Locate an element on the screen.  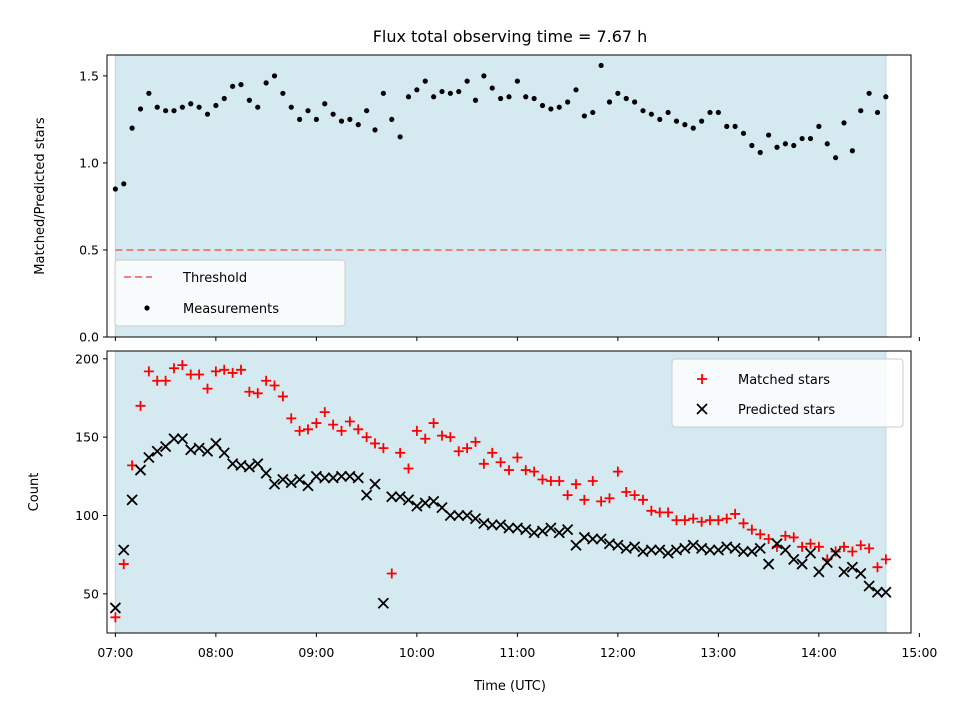
legend-measurements-label: Measurements is located at coordinates (231, 309).